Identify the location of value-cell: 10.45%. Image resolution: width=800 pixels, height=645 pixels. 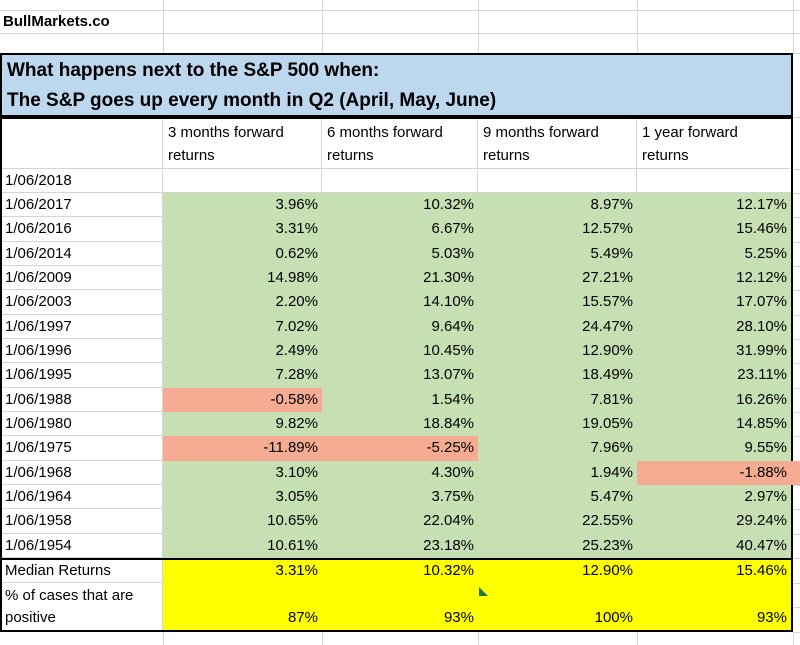
(400, 351).